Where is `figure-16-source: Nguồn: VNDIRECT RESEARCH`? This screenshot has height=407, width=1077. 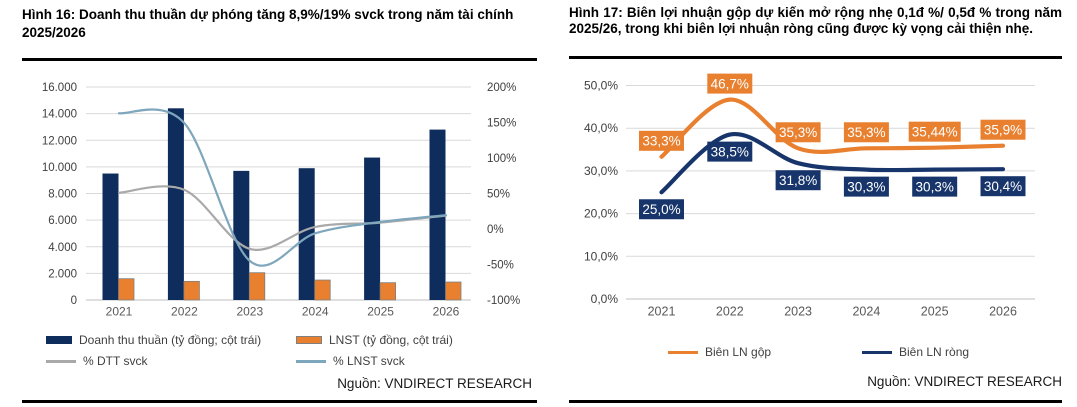 figure-16-source: Nguồn: VNDIRECT RESEARCH is located at coordinates (434, 383).